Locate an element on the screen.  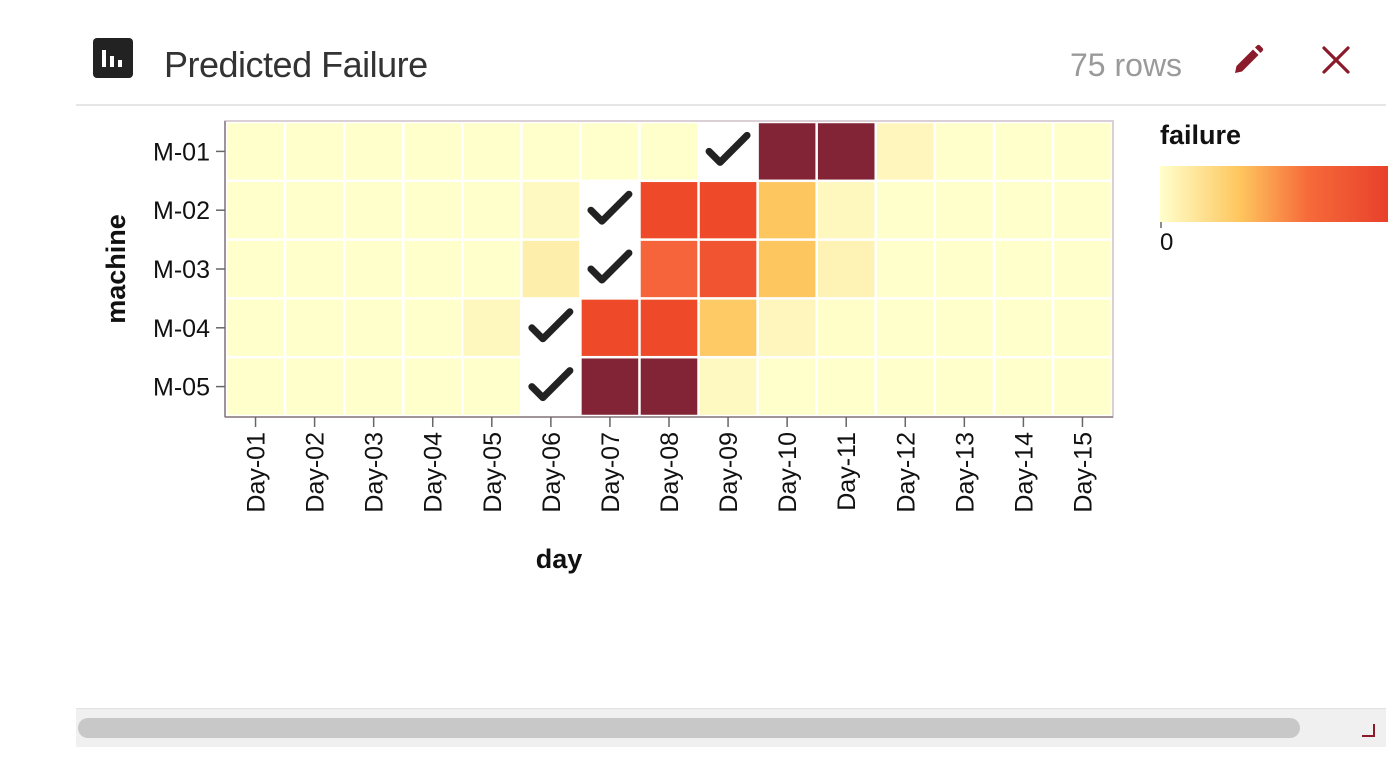
panel-header: Predicted Failure 75 rows is located at coordinates (731, 66).